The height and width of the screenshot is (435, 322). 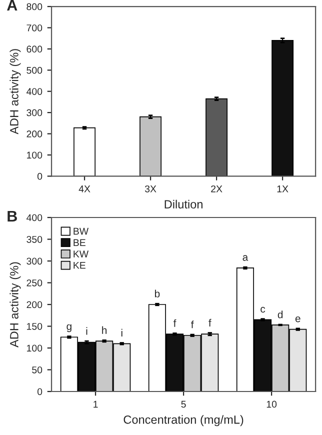 I want to click on data-label: d, so click(x=280, y=314).